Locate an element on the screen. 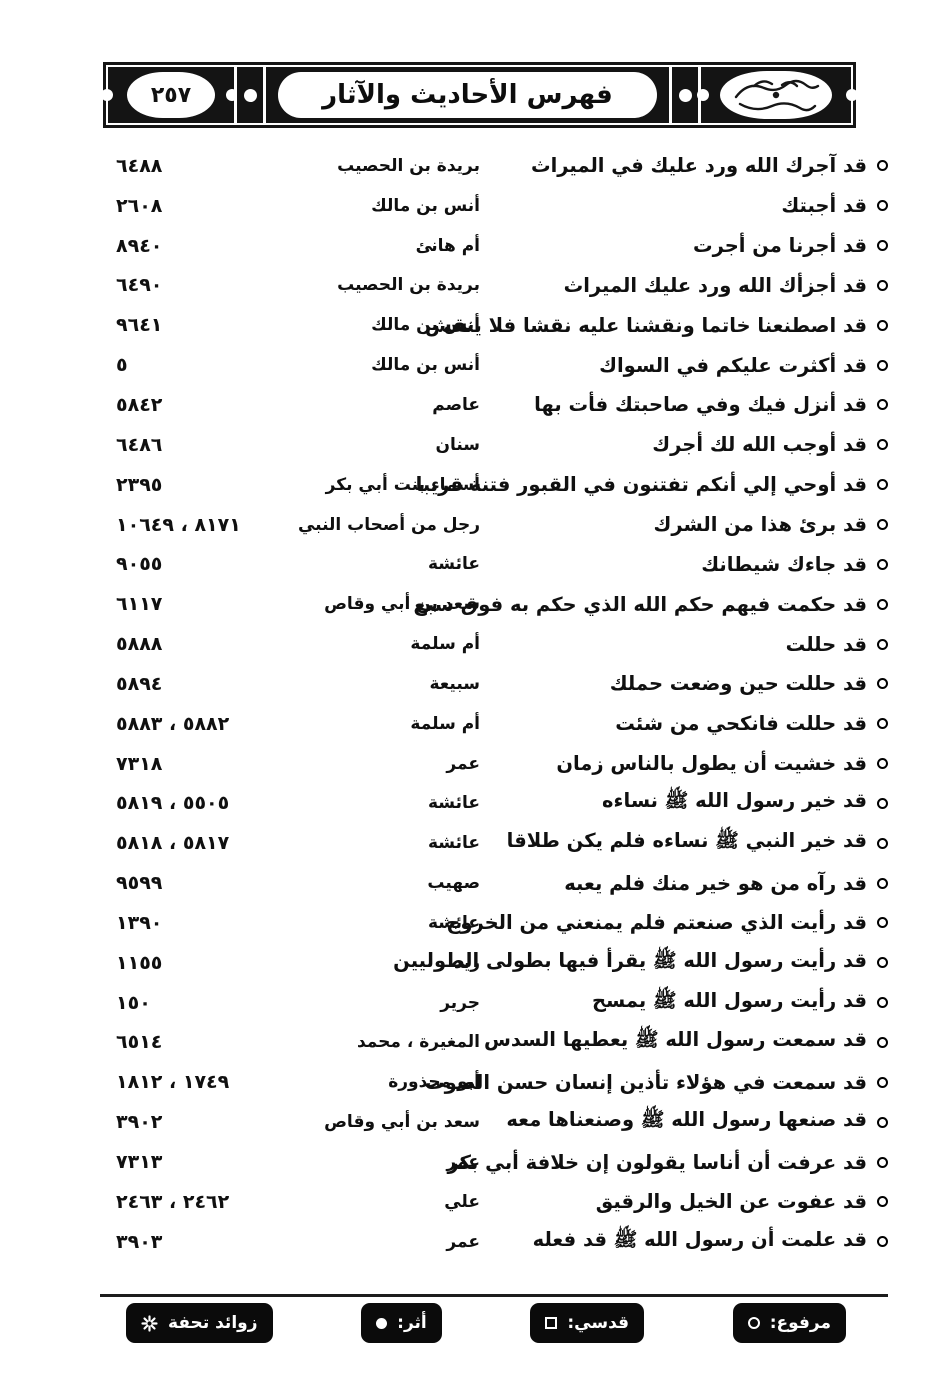 This screenshot has height=1387, width=944. narrator-name: عائشة is located at coordinates (454, 922).